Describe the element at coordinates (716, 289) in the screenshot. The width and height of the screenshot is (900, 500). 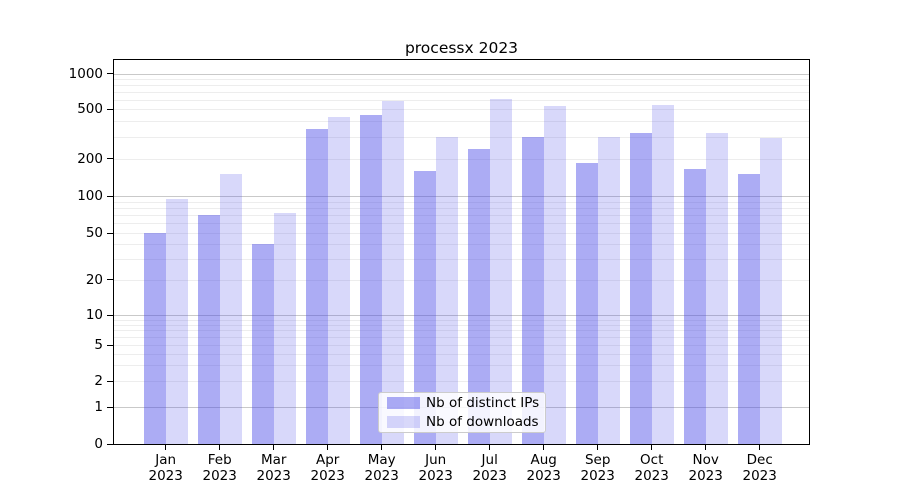
I see `bar-nov-downloads` at that location.